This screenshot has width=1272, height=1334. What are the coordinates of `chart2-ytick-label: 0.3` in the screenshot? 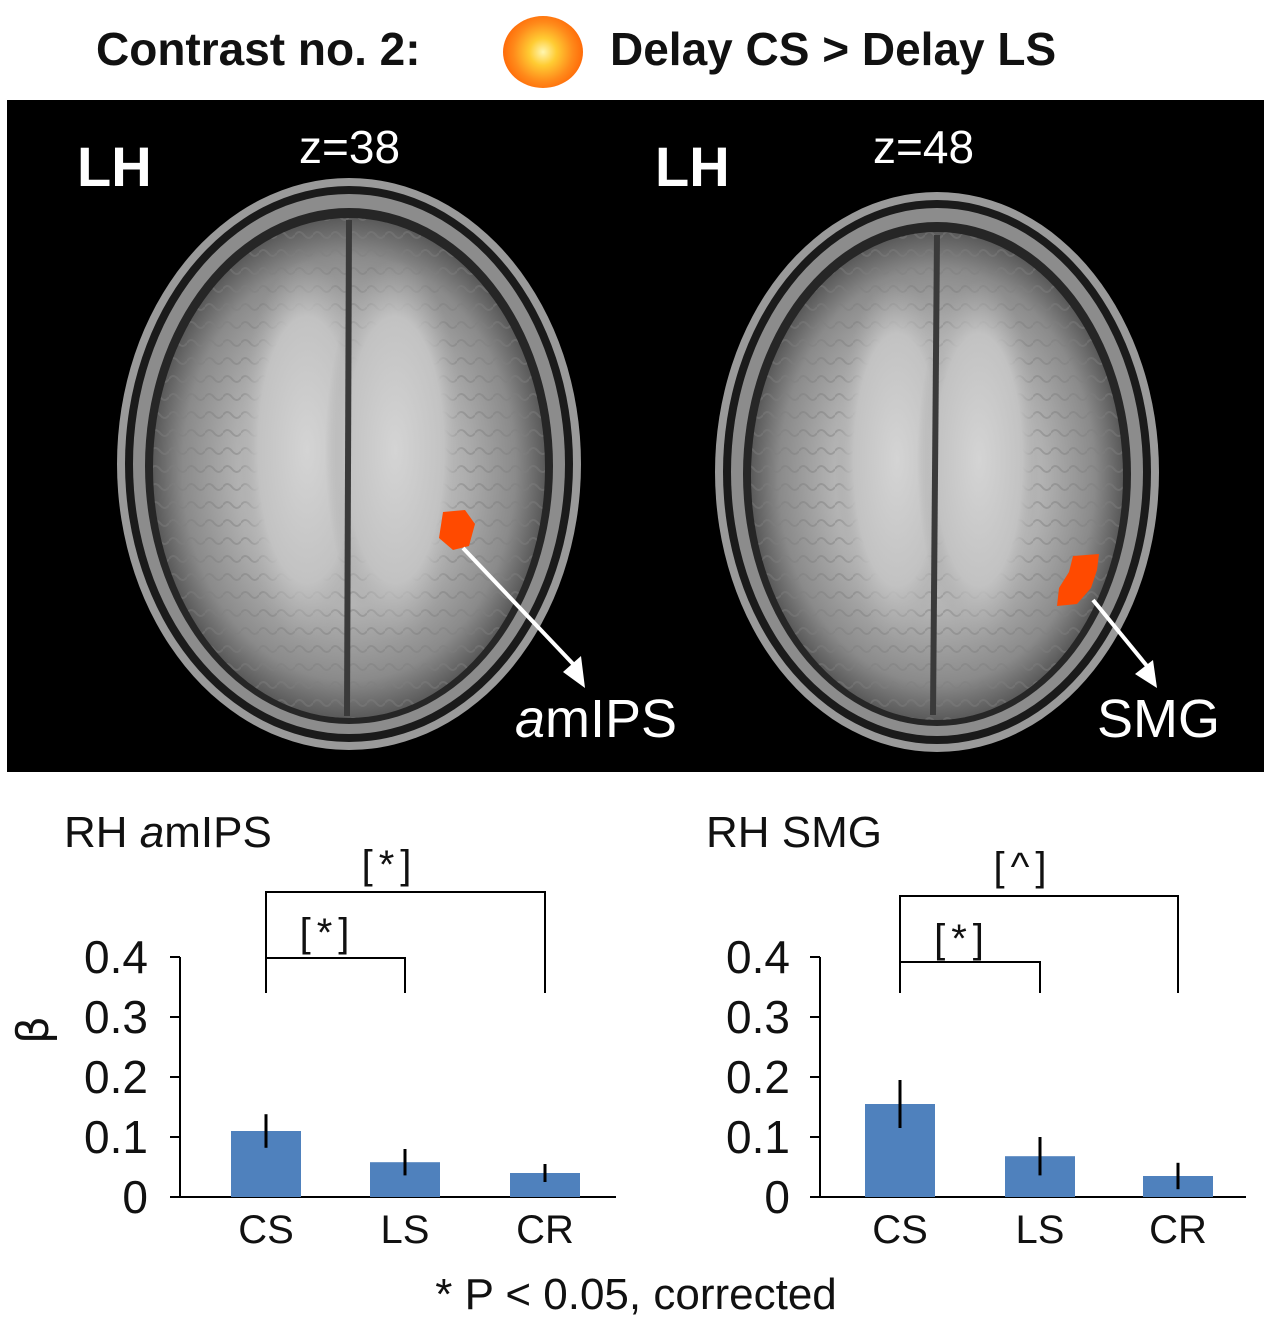 It's located at (758, 1017).